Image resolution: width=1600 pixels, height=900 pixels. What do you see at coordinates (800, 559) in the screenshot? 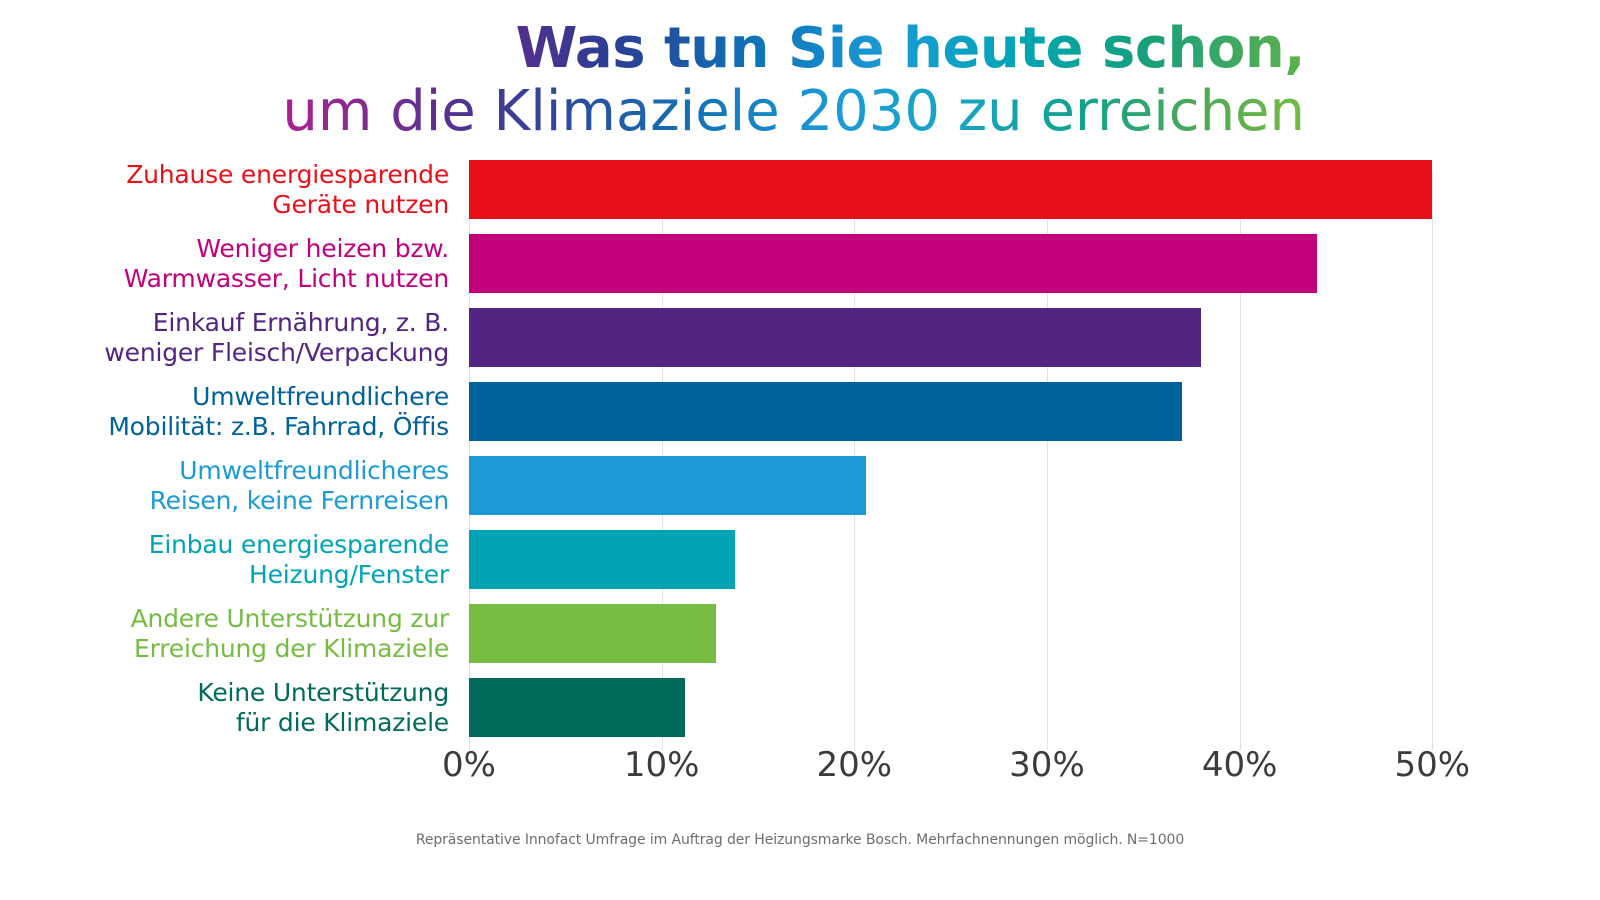
I see `chart-row: Einbau energiesparende Heizung/Fenster` at bounding box center [800, 559].